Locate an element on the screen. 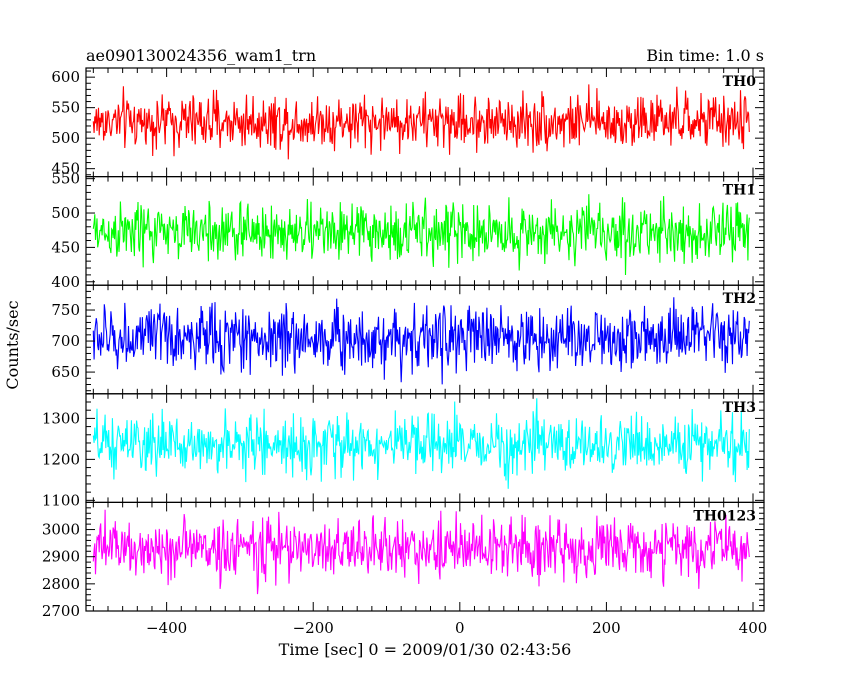  series-line-th0123 is located at coordinates (421, 552).